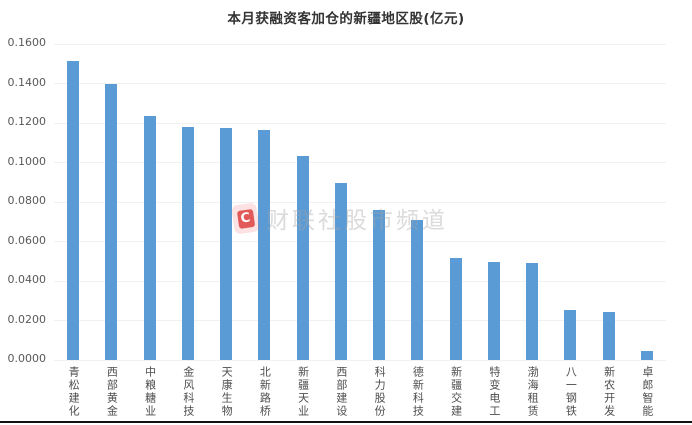 This screenshot has width=692, height=425. I want to click on x-tick-label: 渤海租赁, so click(533, 392).